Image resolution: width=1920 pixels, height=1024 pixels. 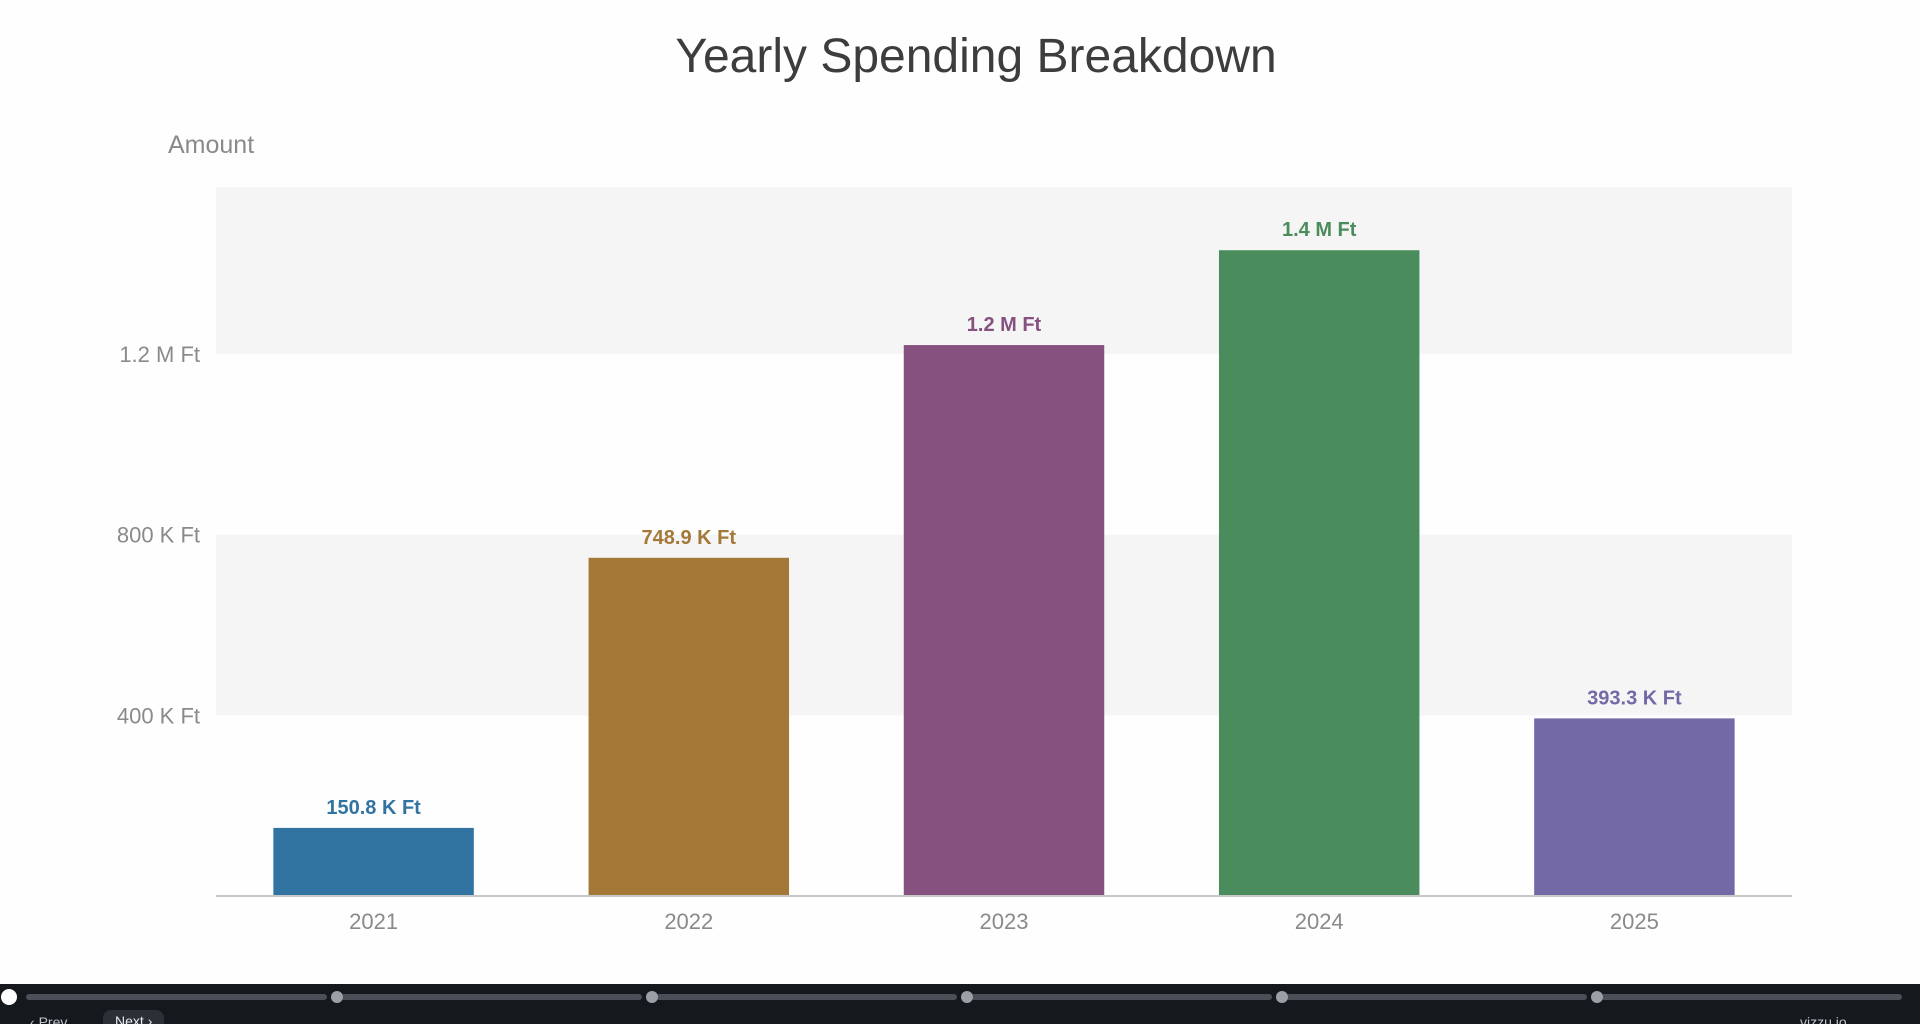 What do you see at coordinates (1004, 325) in the screenshot?
I see `data-label-2023: 1.2 M Ft` at bounding box center [1004, 325].